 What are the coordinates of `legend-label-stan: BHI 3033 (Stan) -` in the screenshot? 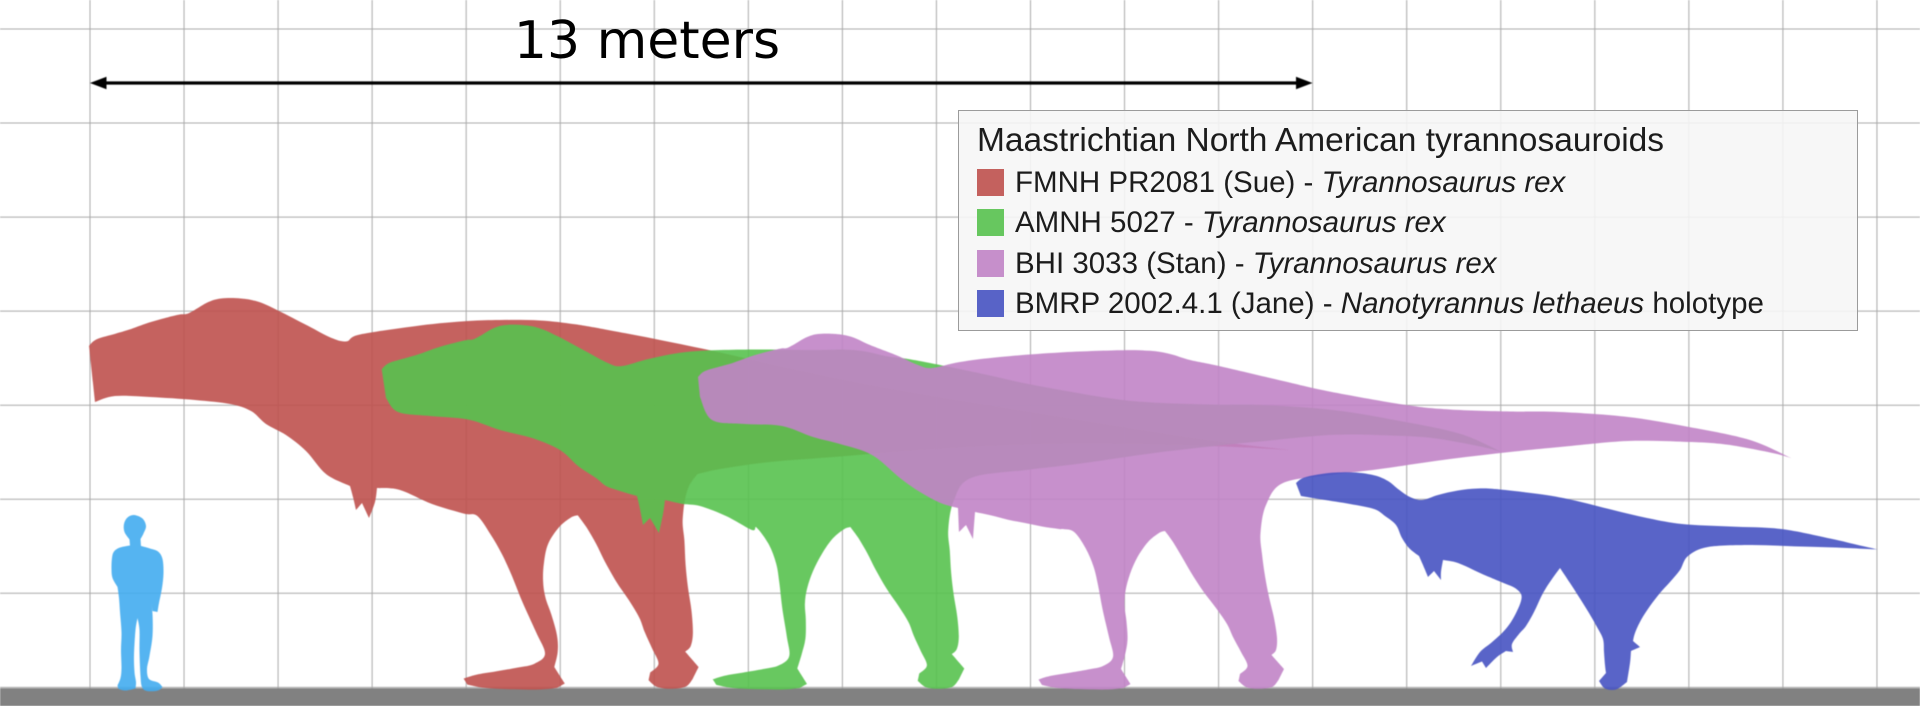 It's located at (1134, 263).